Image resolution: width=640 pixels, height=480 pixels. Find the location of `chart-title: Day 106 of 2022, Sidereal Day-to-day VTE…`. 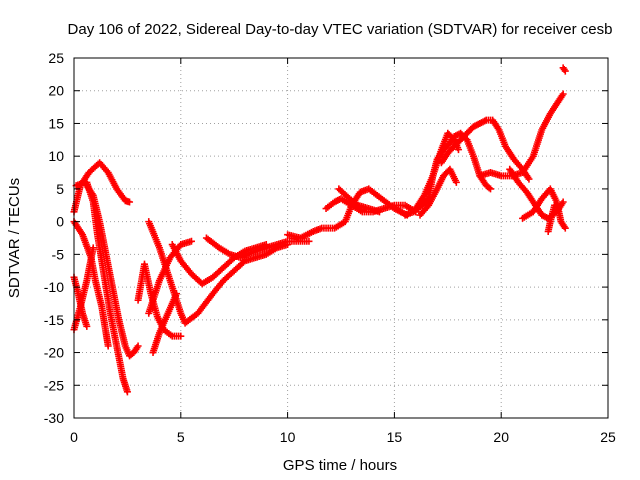

chart-title: Day 106 of 2022, Sidereal Day-to-day VTE… is located at coordinates (340, 29).